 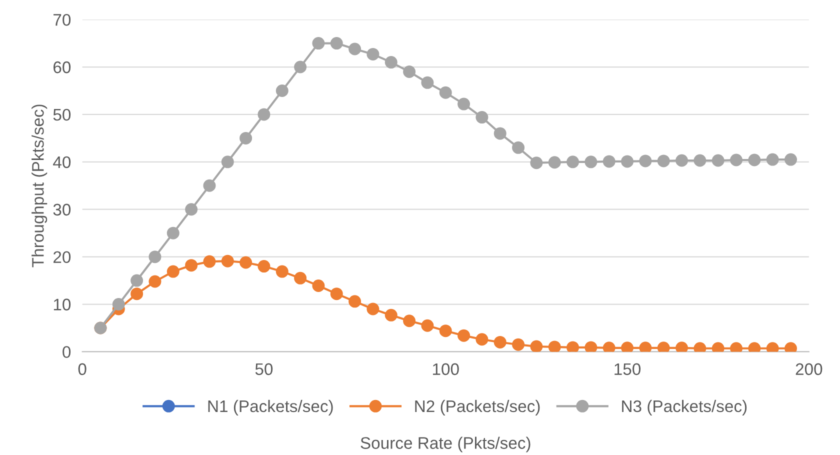 I want to click on legend-label: N1 (Packets/sec), so click(x=270, y=408).